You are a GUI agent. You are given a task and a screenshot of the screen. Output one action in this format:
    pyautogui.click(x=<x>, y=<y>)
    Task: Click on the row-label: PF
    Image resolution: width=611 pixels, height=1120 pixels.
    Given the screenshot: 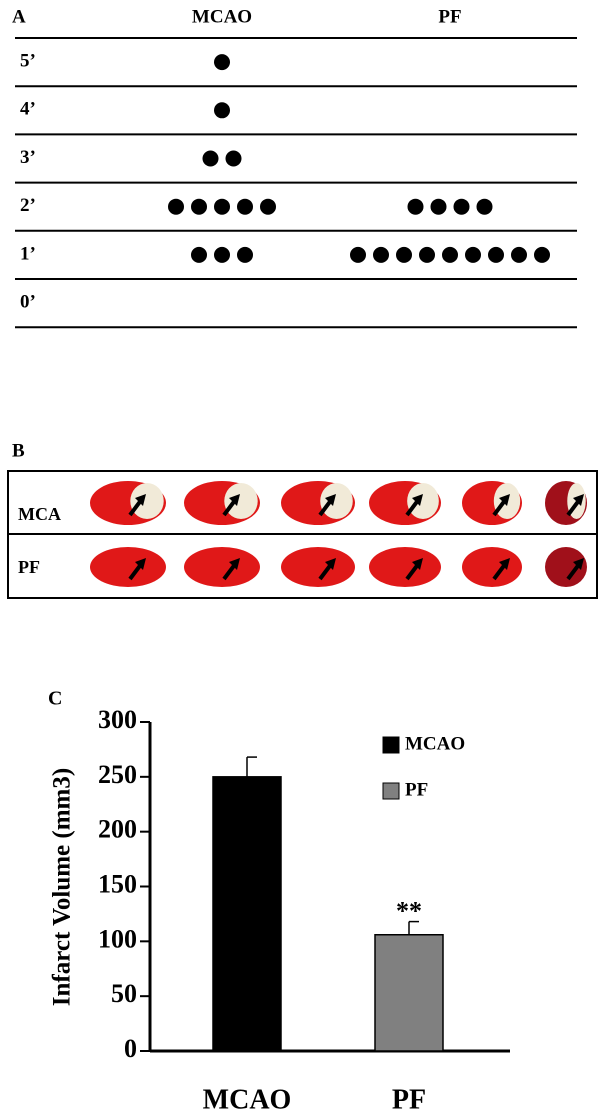 What is the action you would take?
    pyautogui.click(x=29, y=567)
    